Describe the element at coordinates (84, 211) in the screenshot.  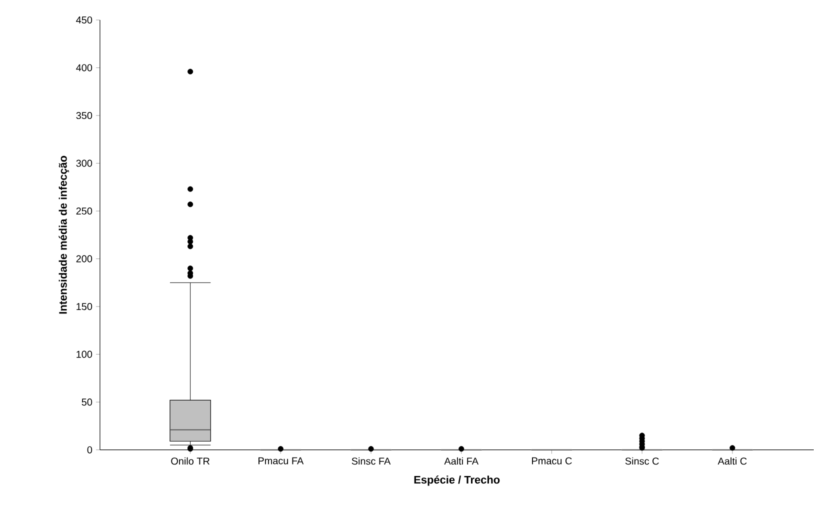
I see `y-tick-label: 250` at that location.